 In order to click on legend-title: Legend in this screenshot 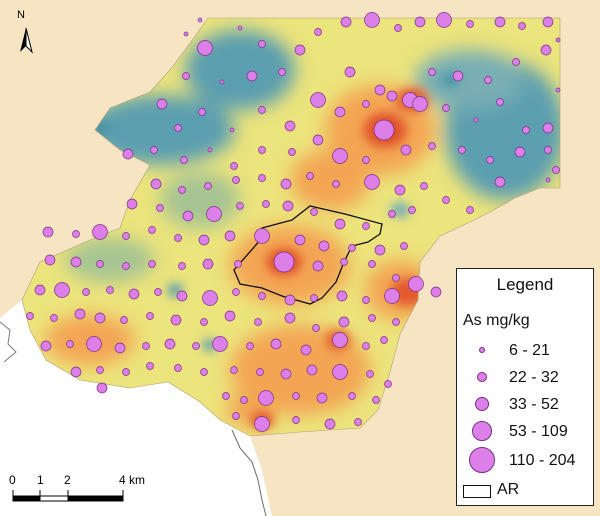, I will do `click(525, 284)`.